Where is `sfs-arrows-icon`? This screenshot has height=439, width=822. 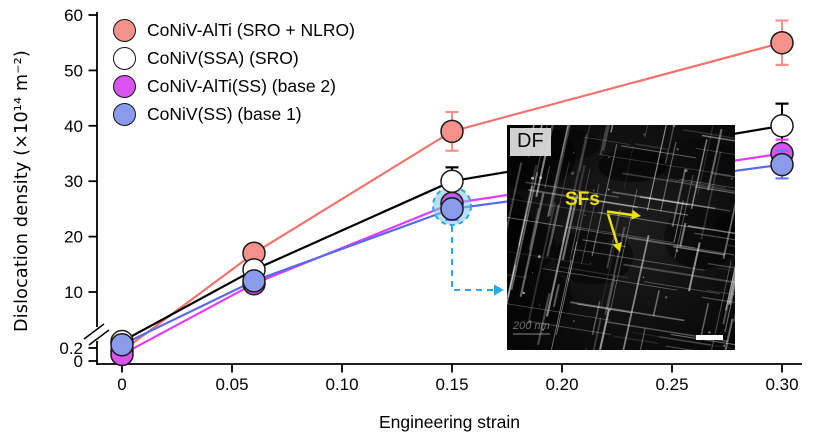 sfs-arrows-icon is located at coordinates (623, 230).